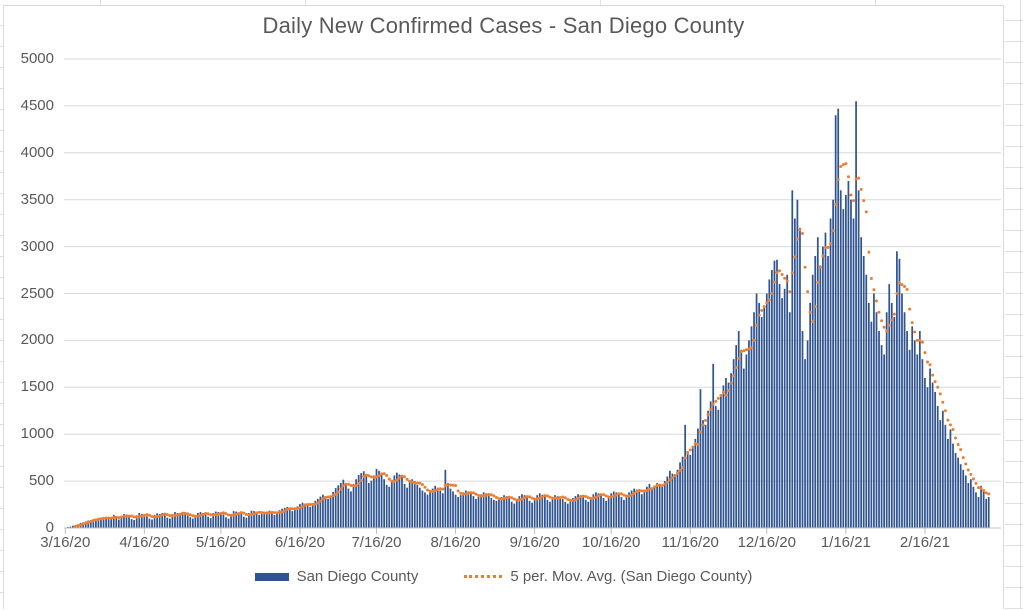 This screenshot has width=1023, height=610. I want to click on legend-item-series: San Diego County, so click(337, 576).